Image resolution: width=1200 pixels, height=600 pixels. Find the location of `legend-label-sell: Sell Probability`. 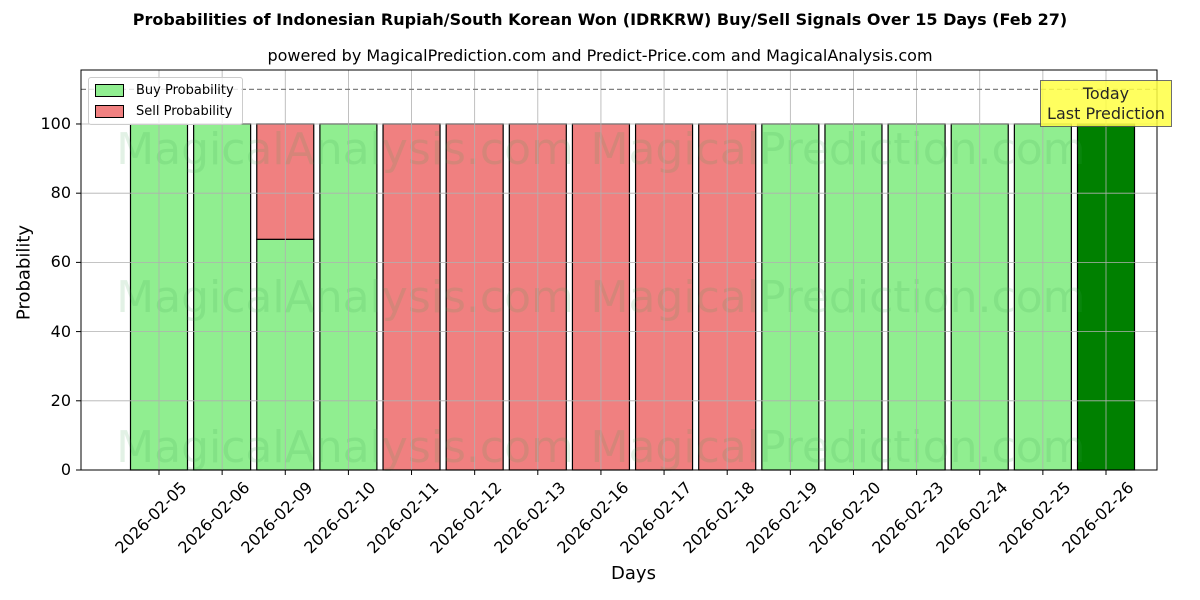

legend-label-sell: Sell Probability is located at coordinates (184, 111).